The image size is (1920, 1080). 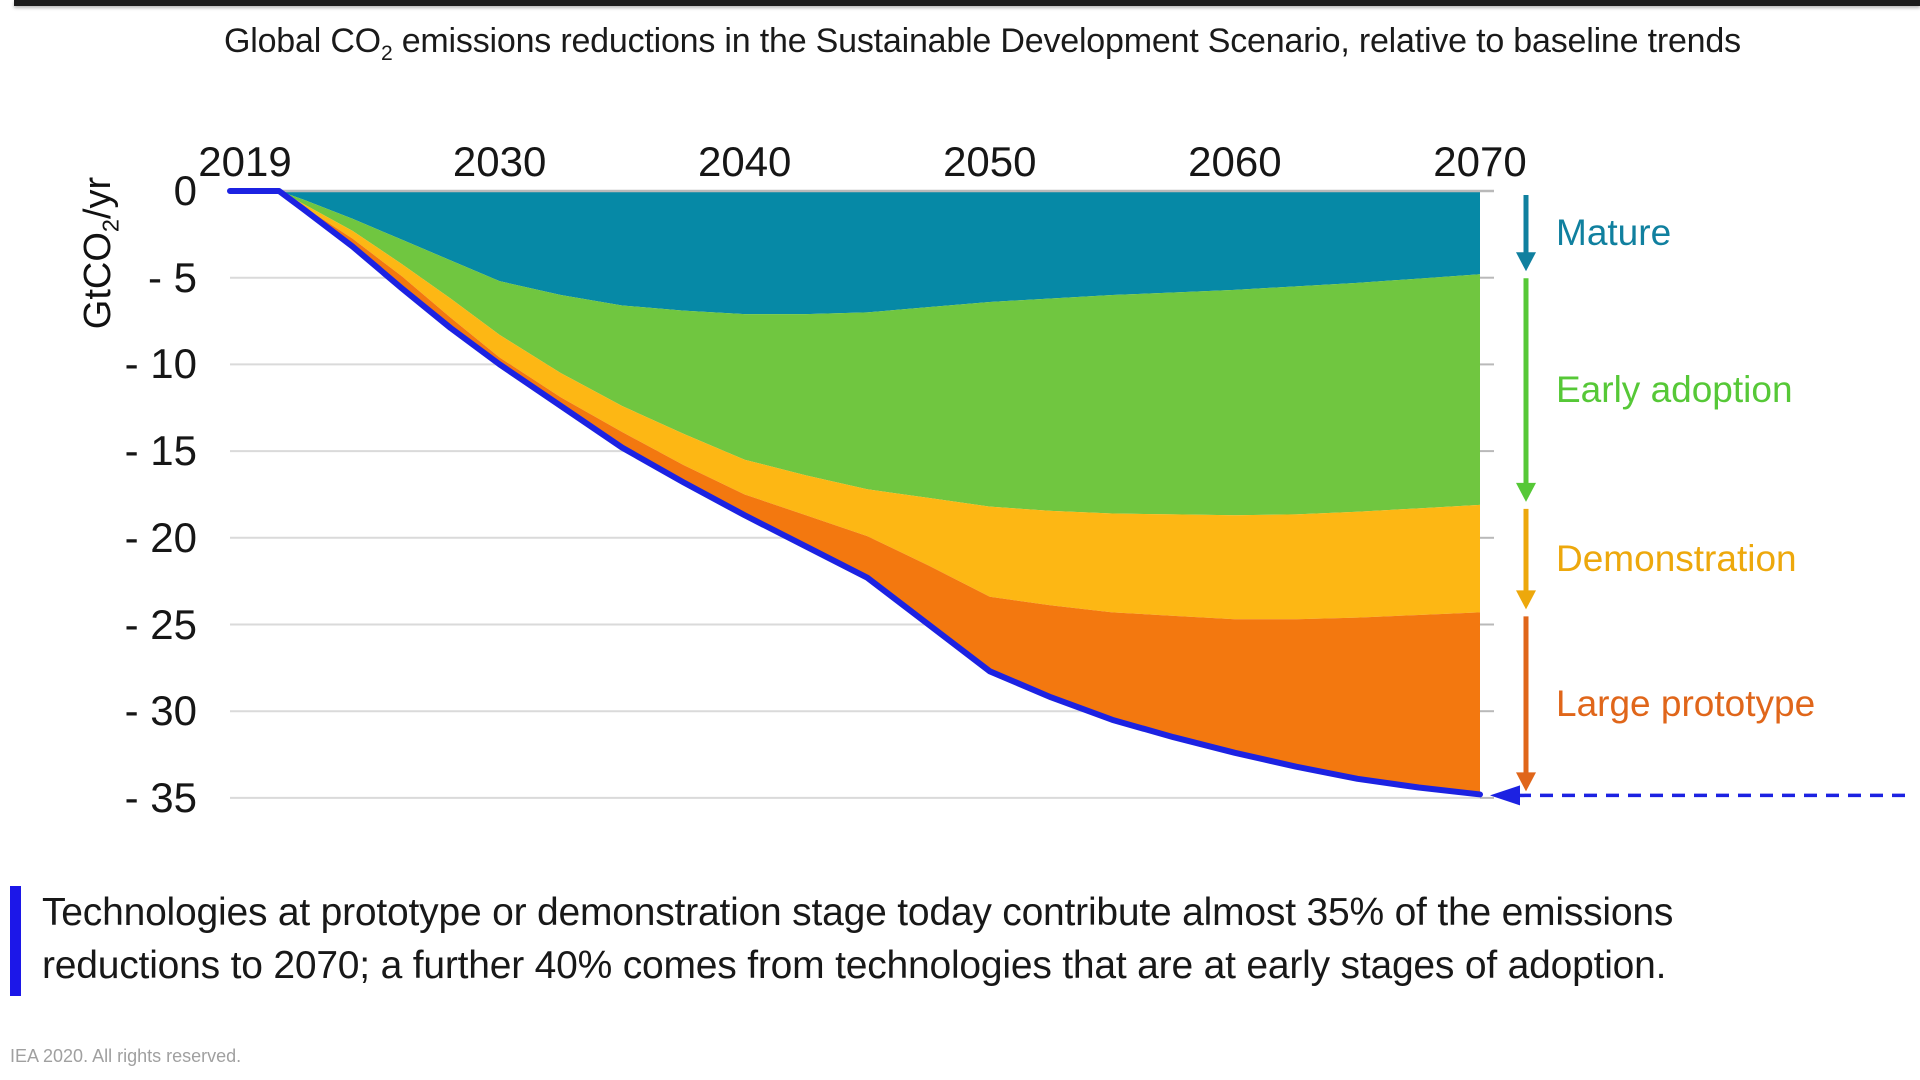 I want to click on legend-label-mature: Mature, so click(x=1614, y=232).